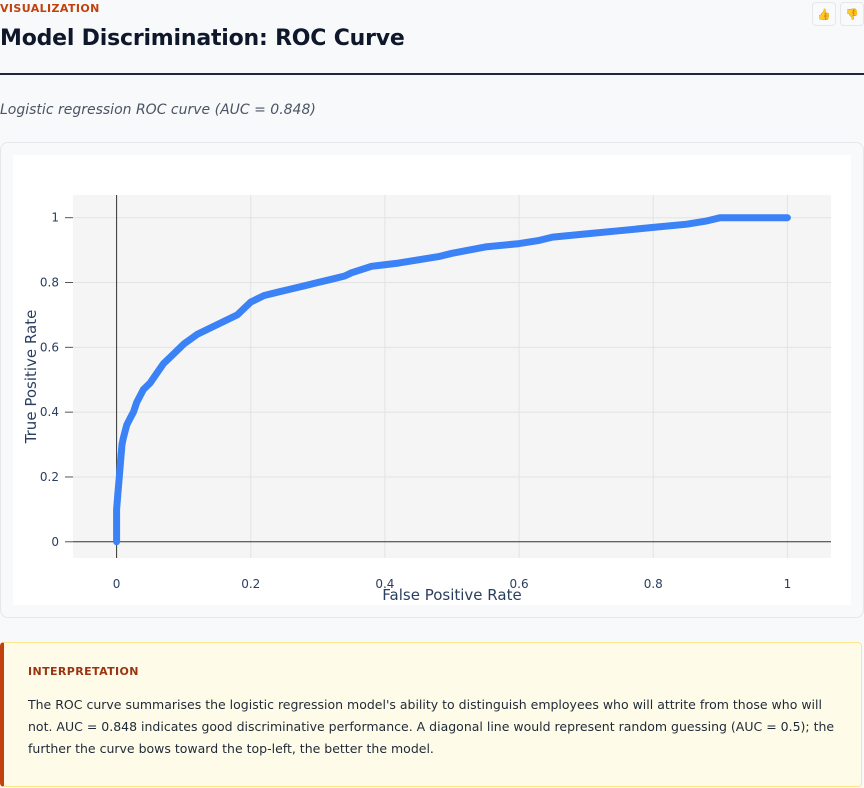  What do you see at coordinates (55, 218) in the screenshot?
I see `y-tick-label: 1` at bounding box center [55, 218].